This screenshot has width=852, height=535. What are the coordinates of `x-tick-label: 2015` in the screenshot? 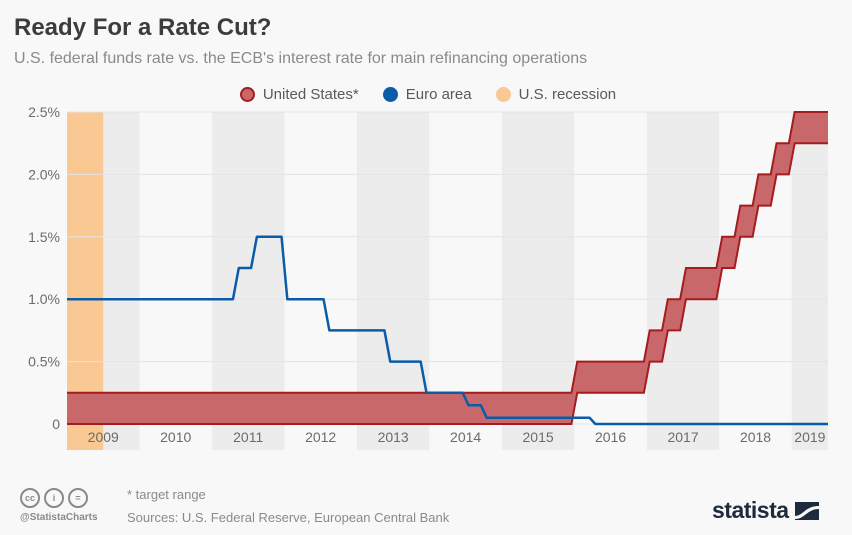 It's located at (538, 437).